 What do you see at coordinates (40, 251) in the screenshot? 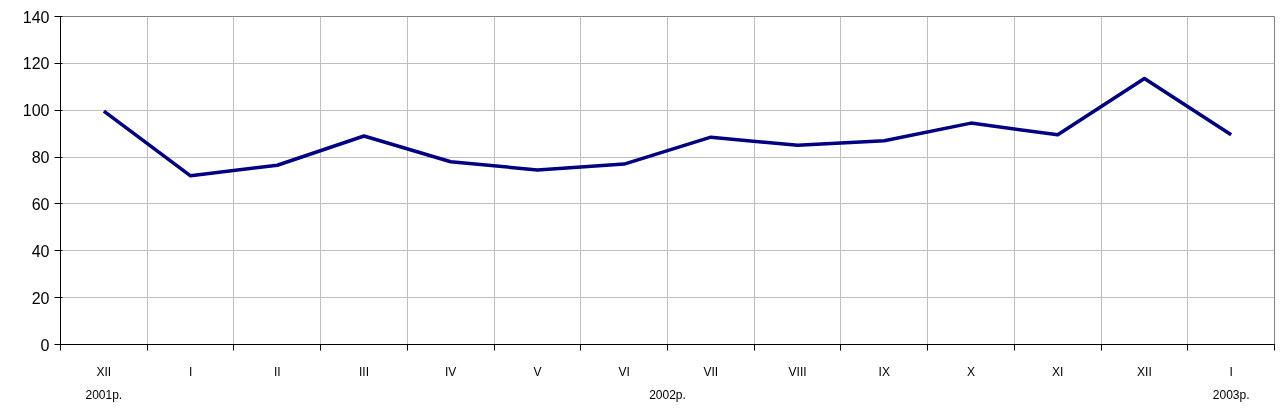
I see `y-tick-label: 40` at bounding box center [40, 251].